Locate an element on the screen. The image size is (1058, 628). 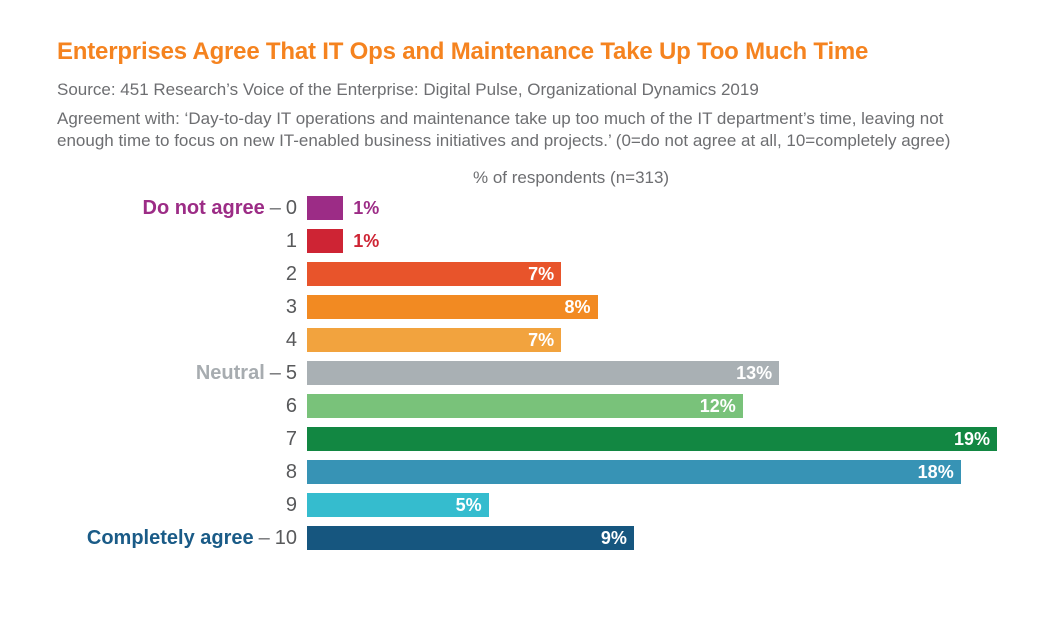
chart-row: 9 5% is located at coordinates (557, 505).